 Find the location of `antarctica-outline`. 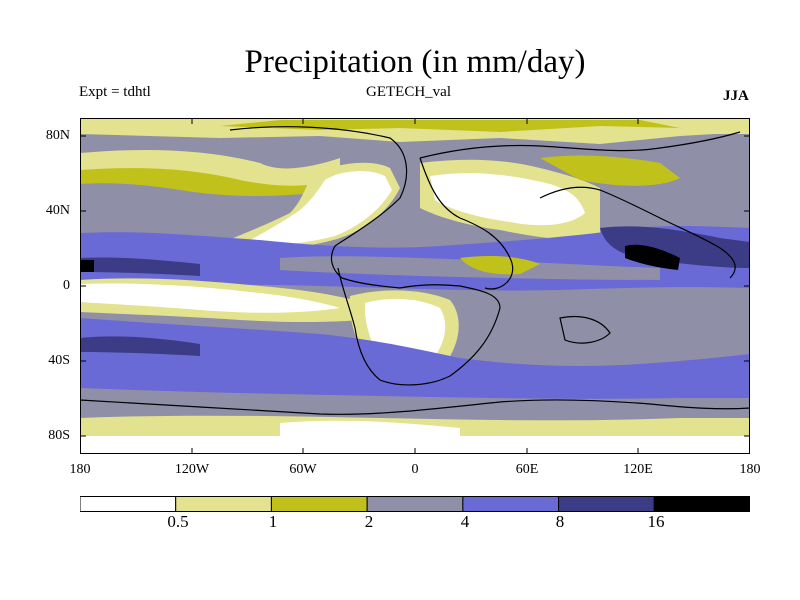

antarctica-outline is located at coordinates (415, 407).